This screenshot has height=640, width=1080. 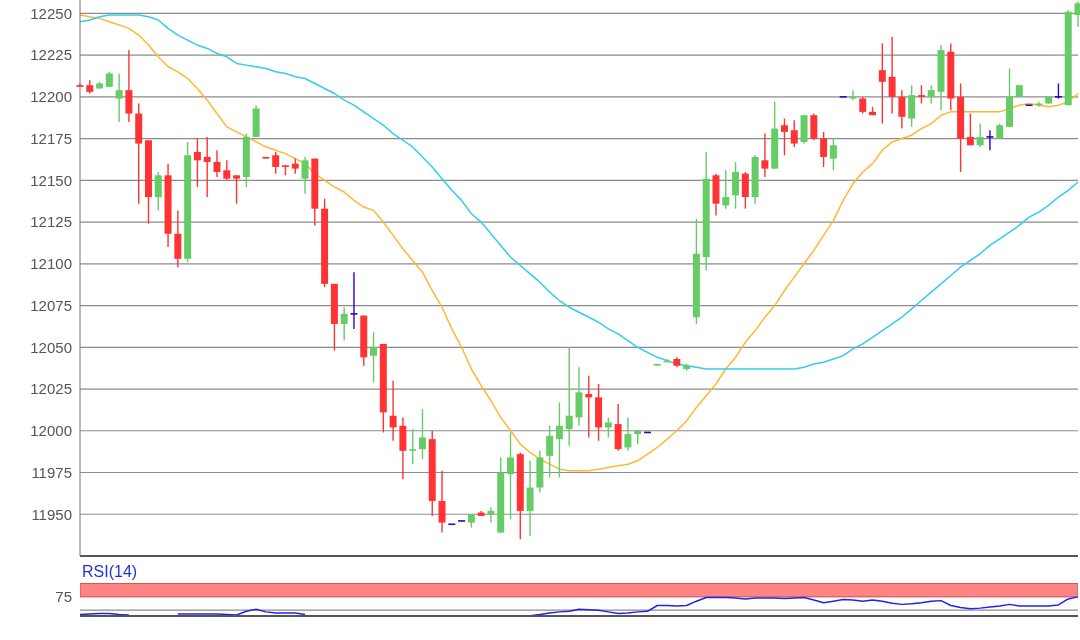 I want to click on y-tick-label: 12125, so click(x=51, y=222).